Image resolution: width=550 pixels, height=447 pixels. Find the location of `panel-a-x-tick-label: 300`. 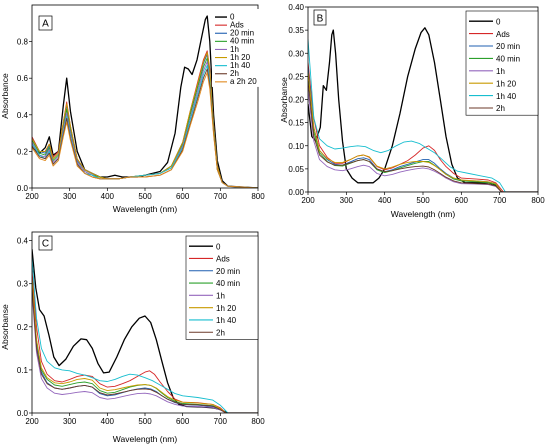

panel-a-x-tick-label: 300 is located at coordinates (70, 196).